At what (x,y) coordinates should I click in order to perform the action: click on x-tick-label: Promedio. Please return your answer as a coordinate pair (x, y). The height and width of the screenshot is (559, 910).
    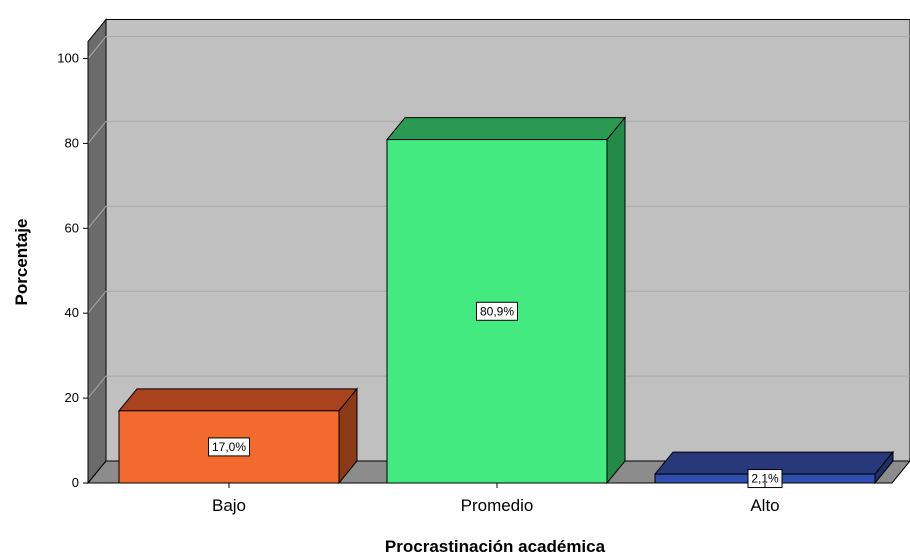
    Looking at the image, I should click on (497, 505).